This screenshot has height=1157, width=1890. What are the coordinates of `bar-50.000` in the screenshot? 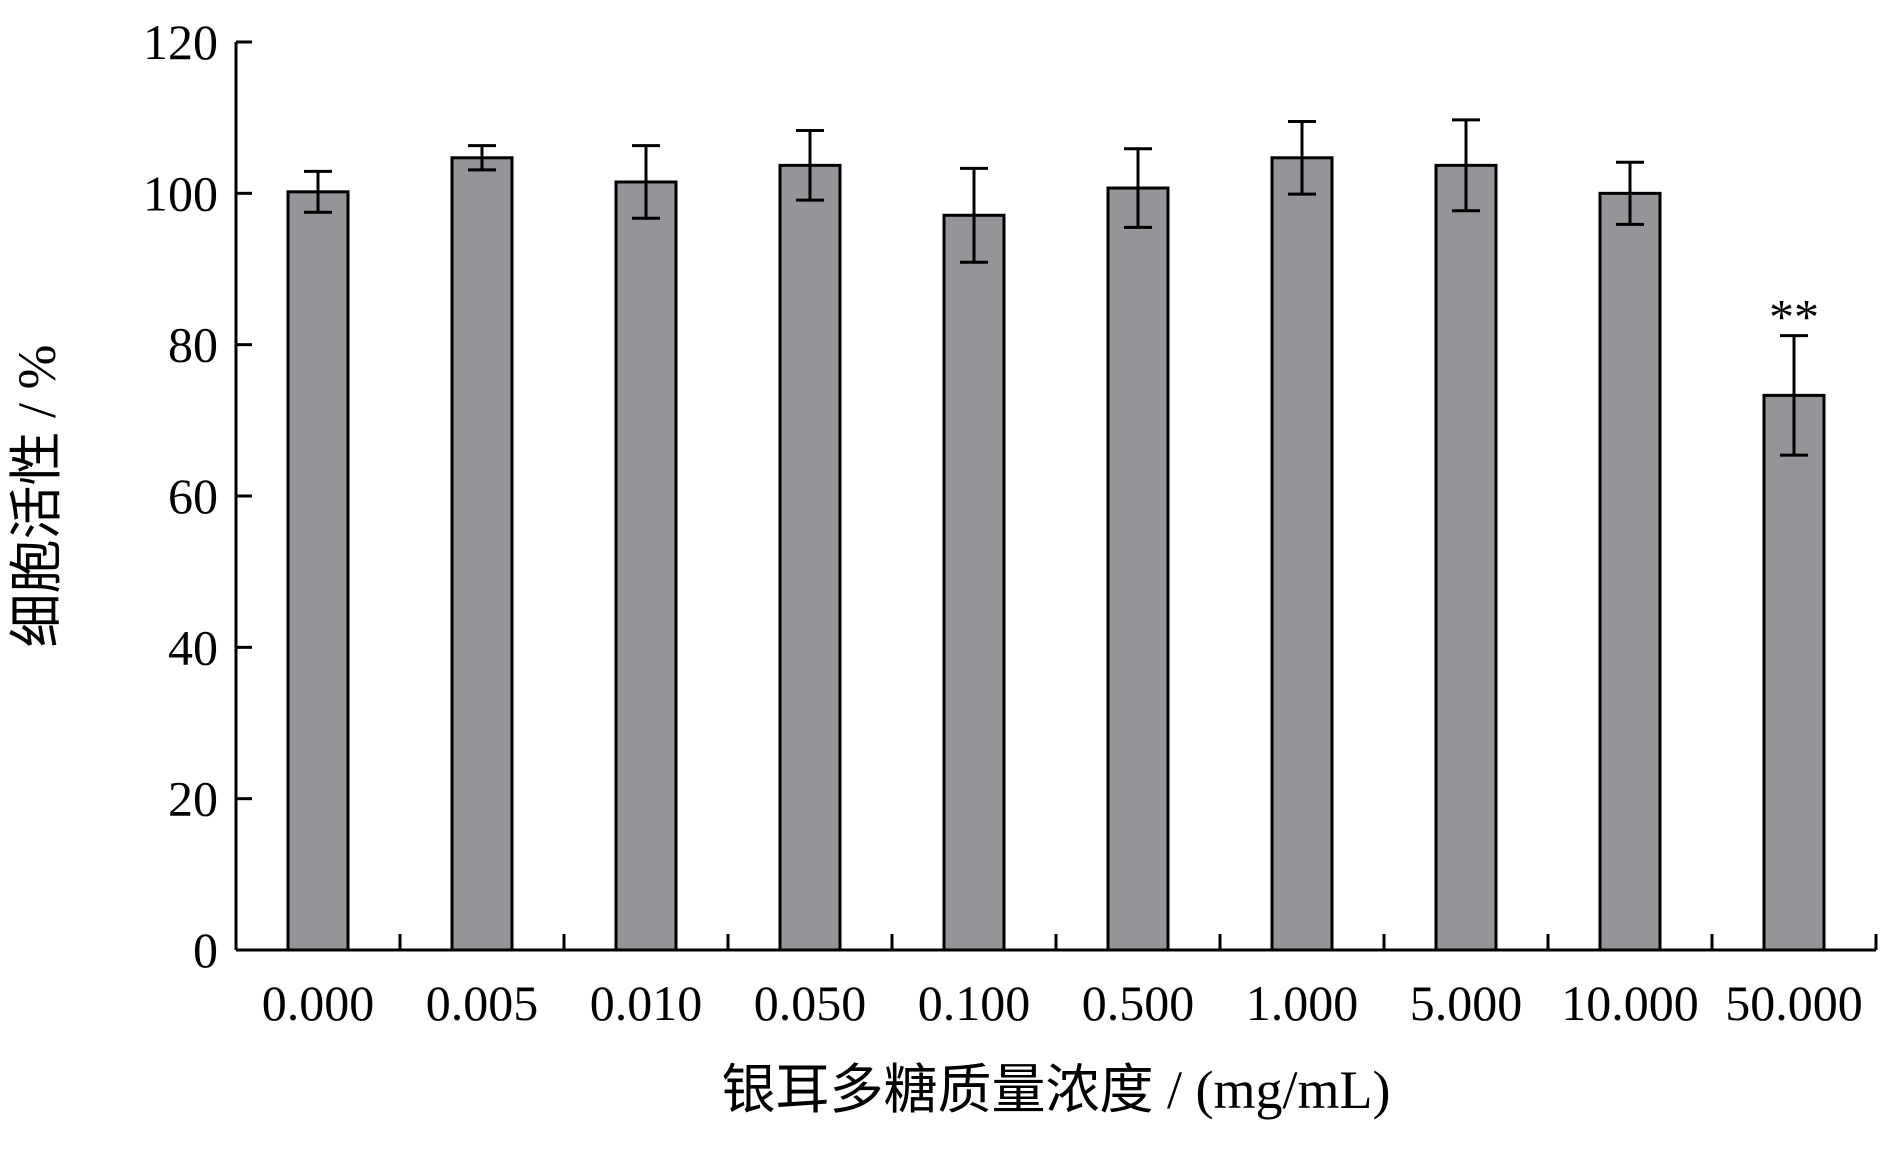 It's located at (1794, 672).